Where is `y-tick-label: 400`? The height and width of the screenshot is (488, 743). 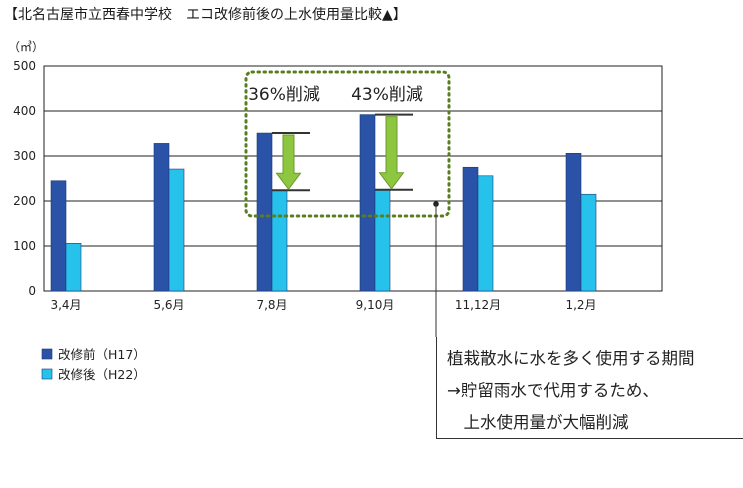
y-tick-label: 400 is located at coordinates (24, 111).